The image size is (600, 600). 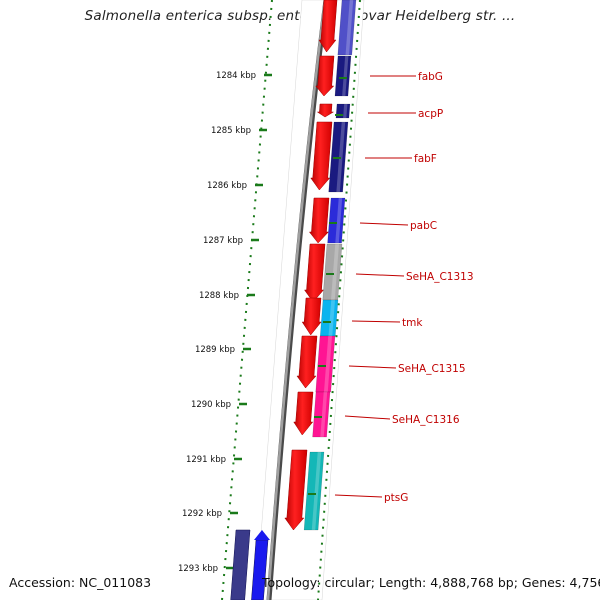 I want to click on scale-label: 1291 kbp, so click(x=206, y=460).